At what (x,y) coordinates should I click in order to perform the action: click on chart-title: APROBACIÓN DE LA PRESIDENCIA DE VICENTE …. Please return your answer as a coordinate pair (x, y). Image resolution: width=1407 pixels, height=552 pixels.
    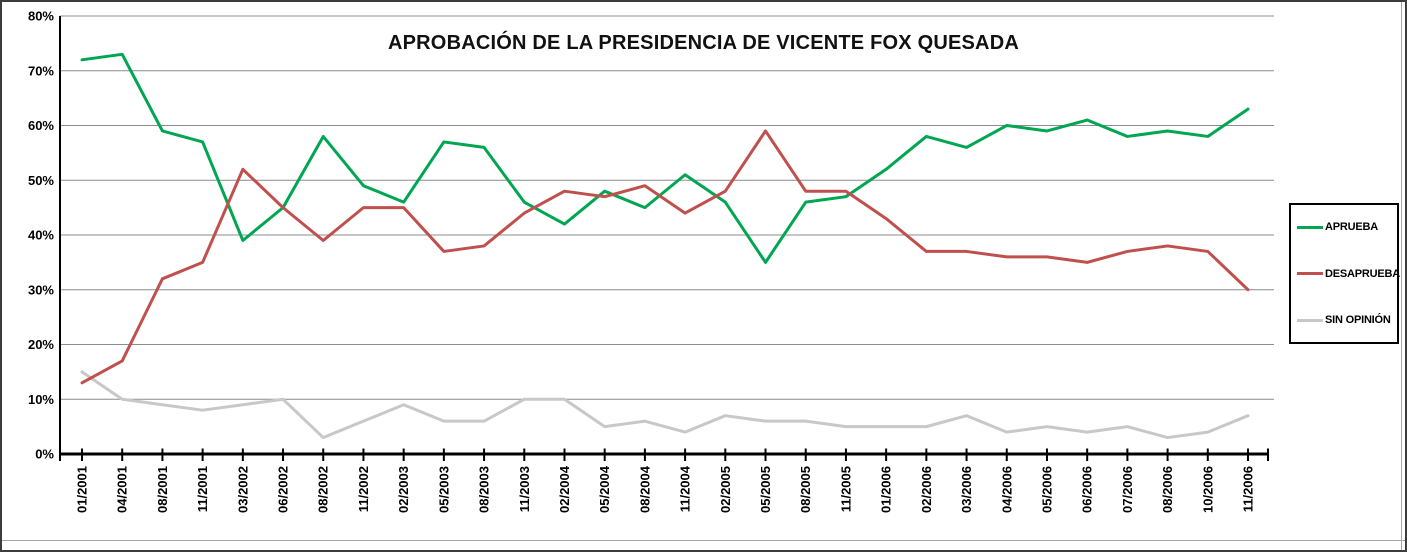
    Looking at the image, I should click on (703, 43).